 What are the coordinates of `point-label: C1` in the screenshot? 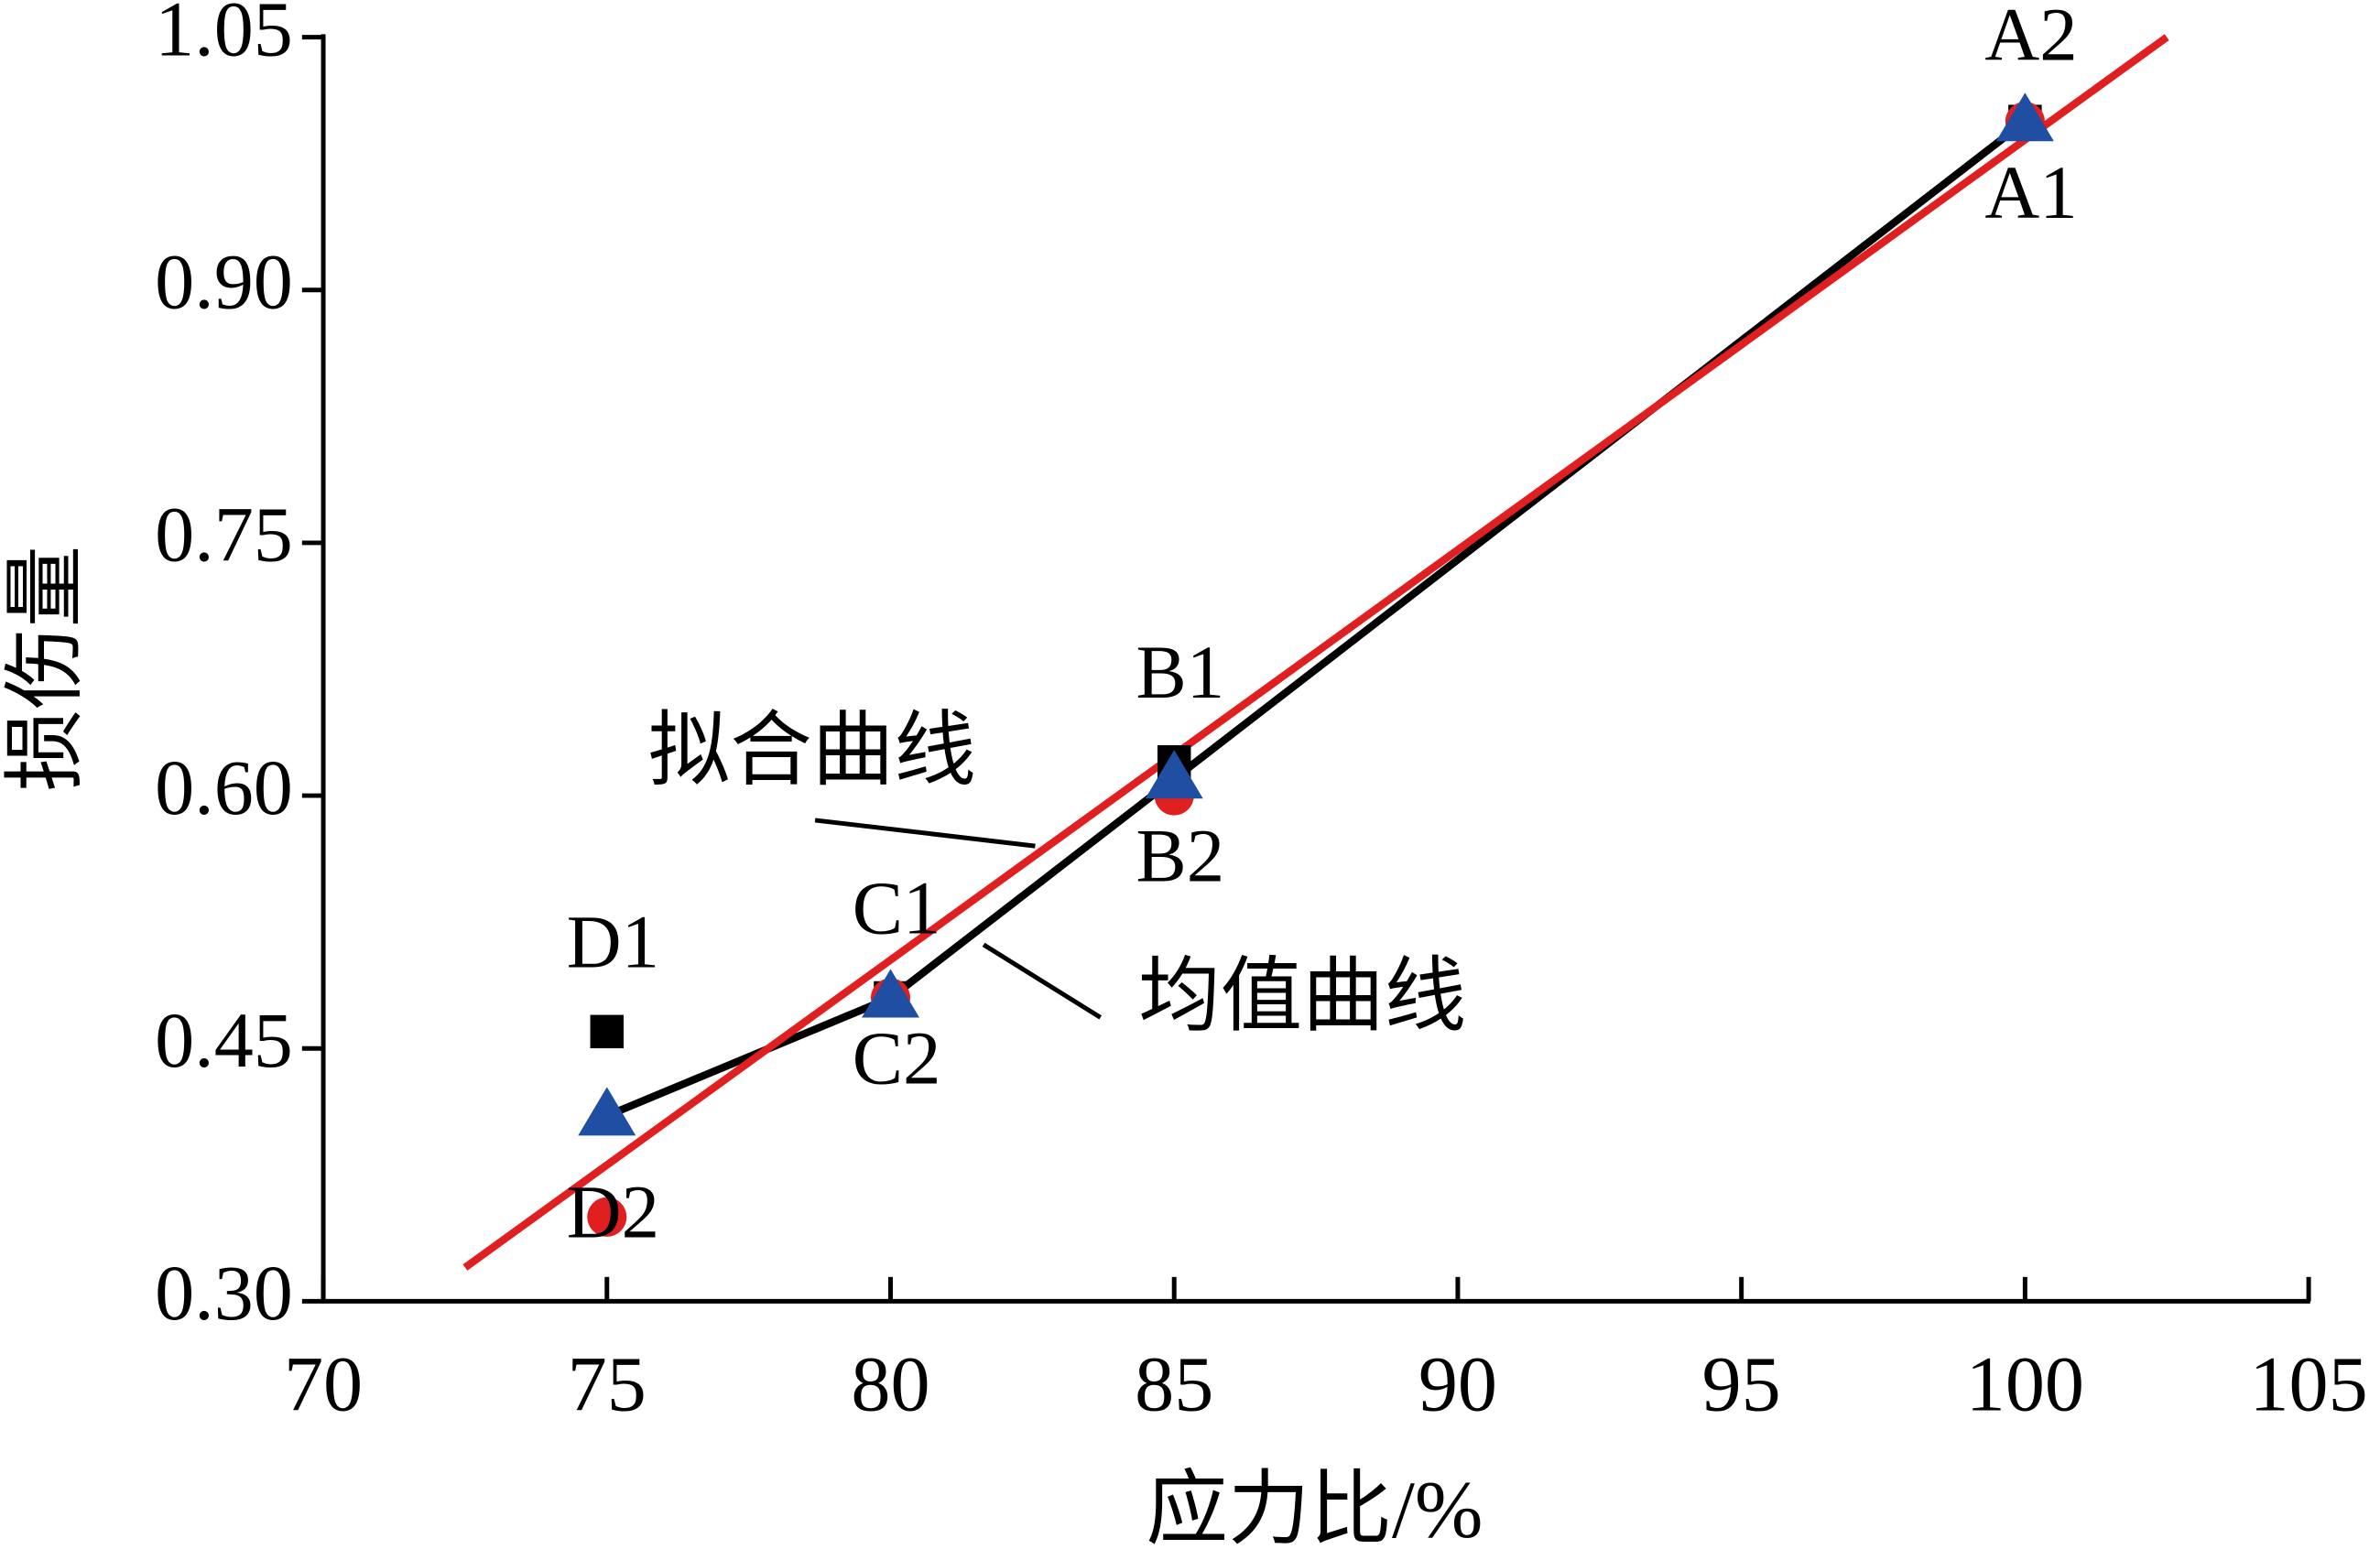 It's located at (897, 907).